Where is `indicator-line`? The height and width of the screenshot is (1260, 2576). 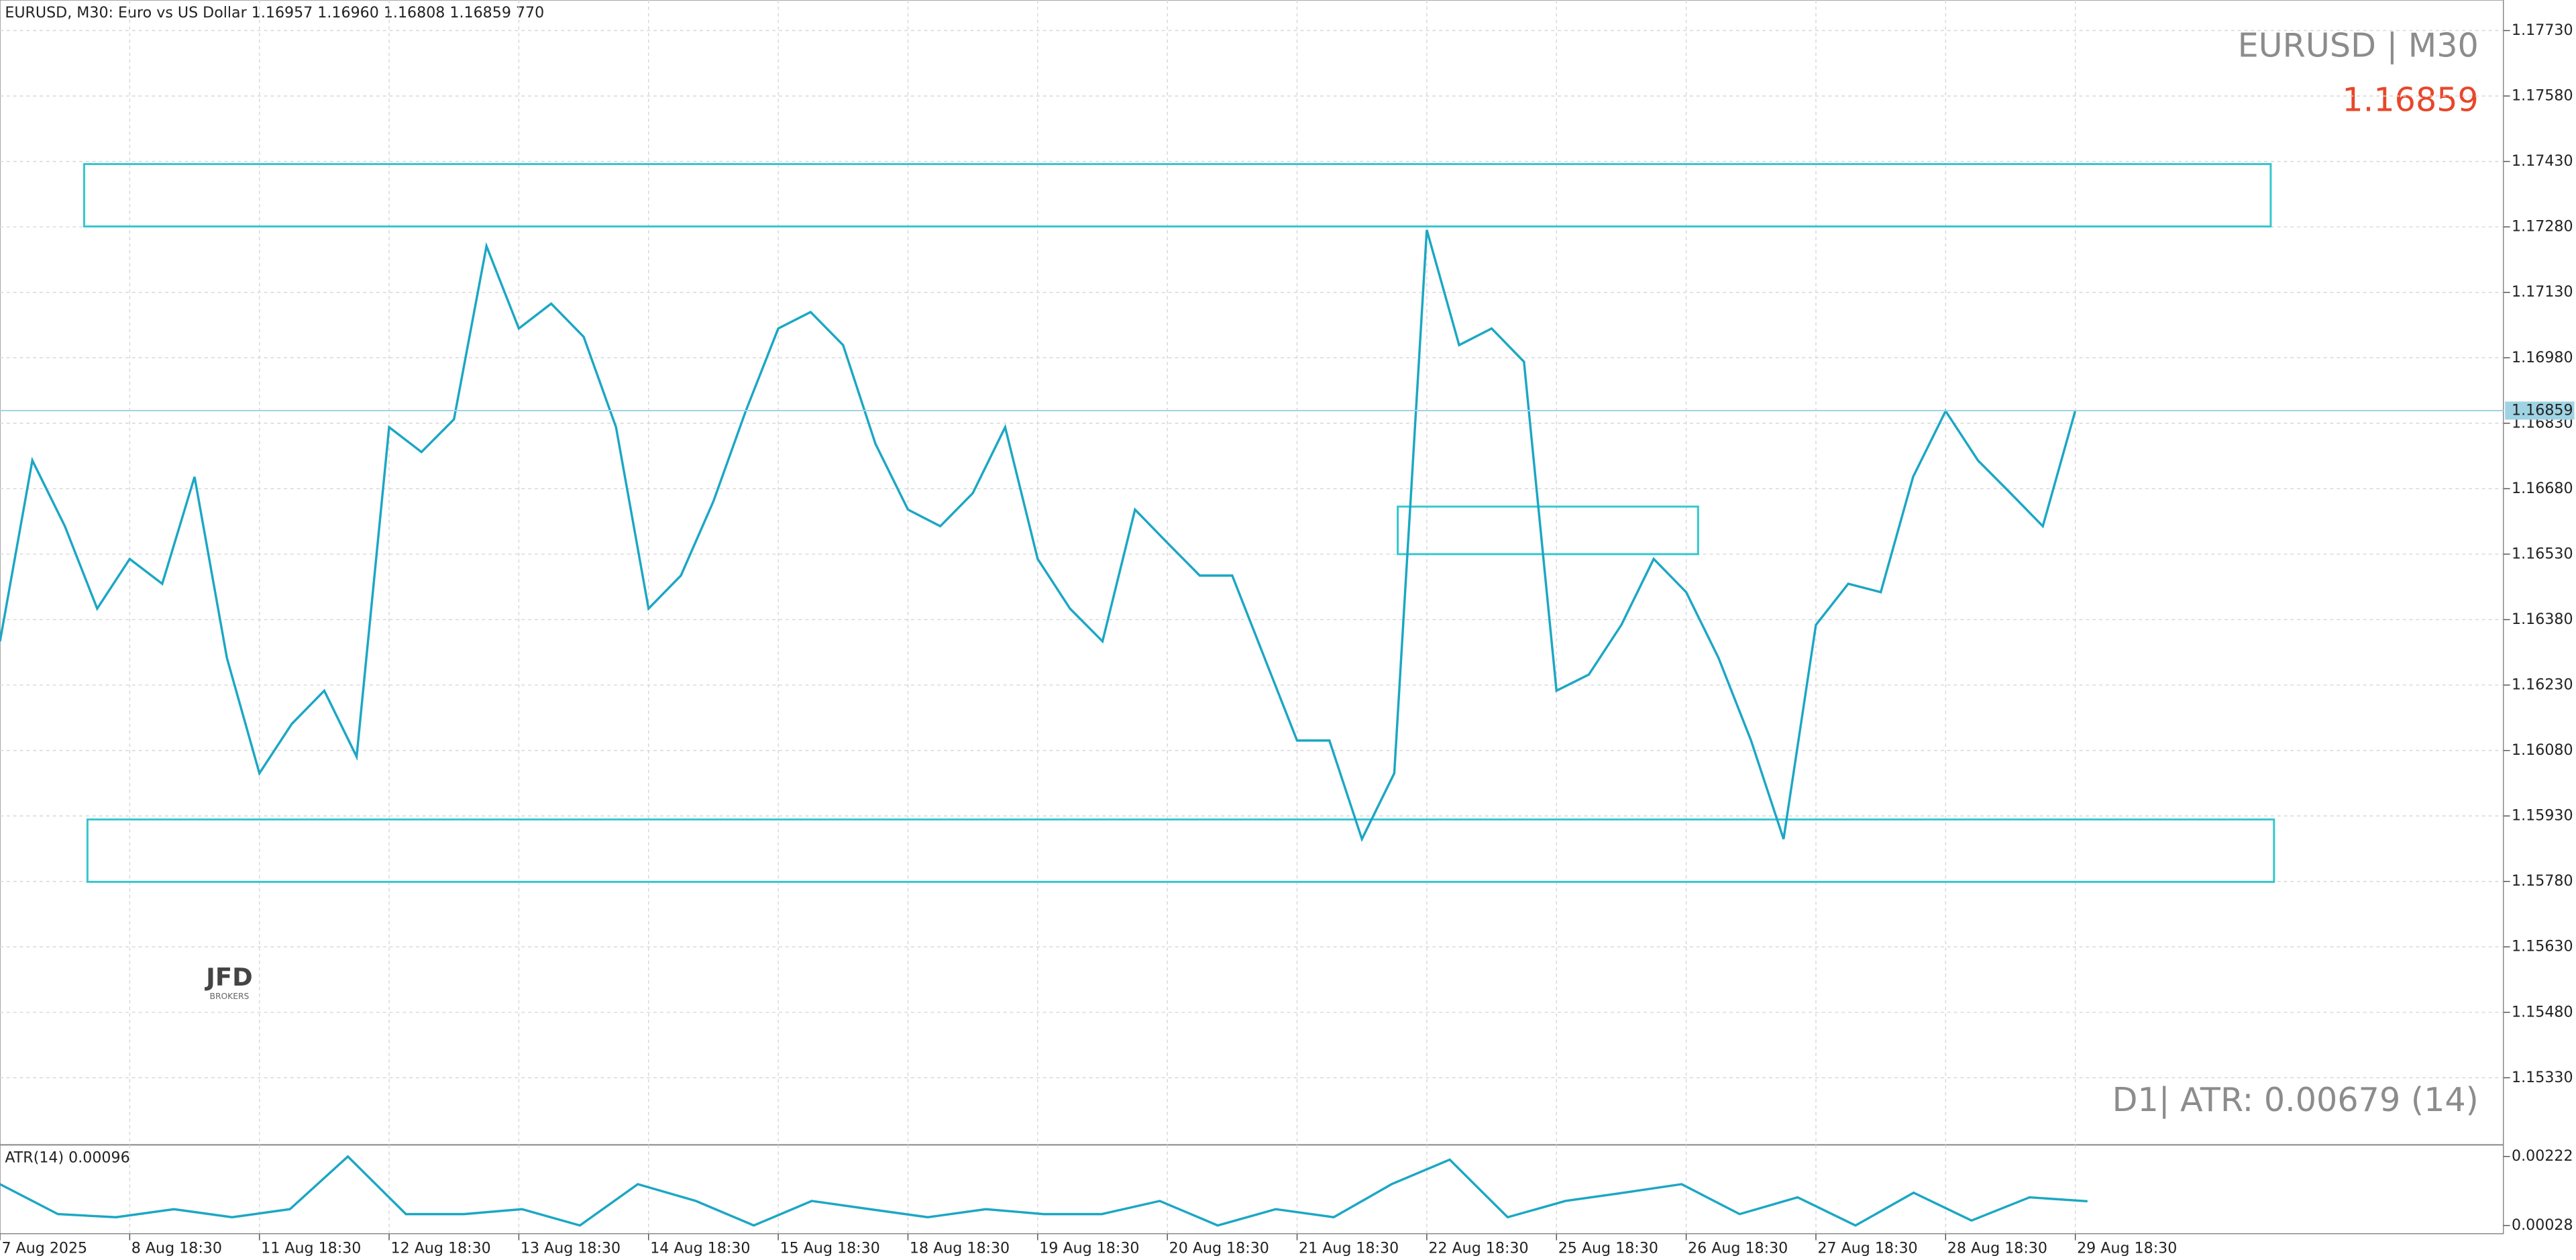 indicator-line is located at coordinates (1044, 1191).